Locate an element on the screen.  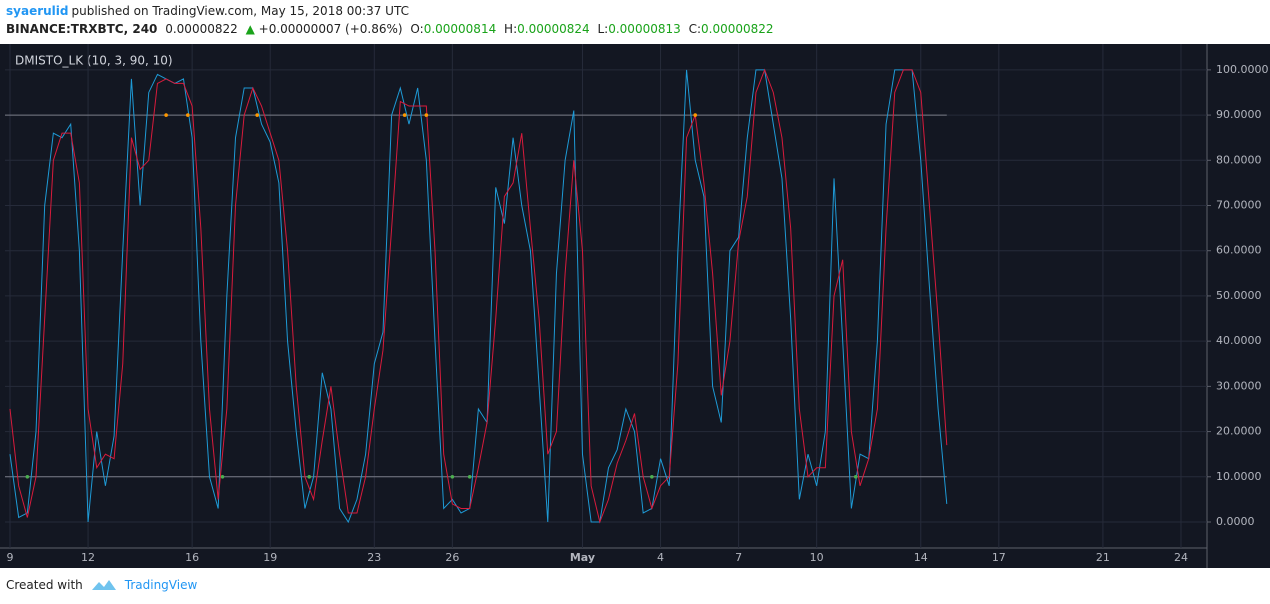
ohlc-label: L: is located at coordinates (603, 29).